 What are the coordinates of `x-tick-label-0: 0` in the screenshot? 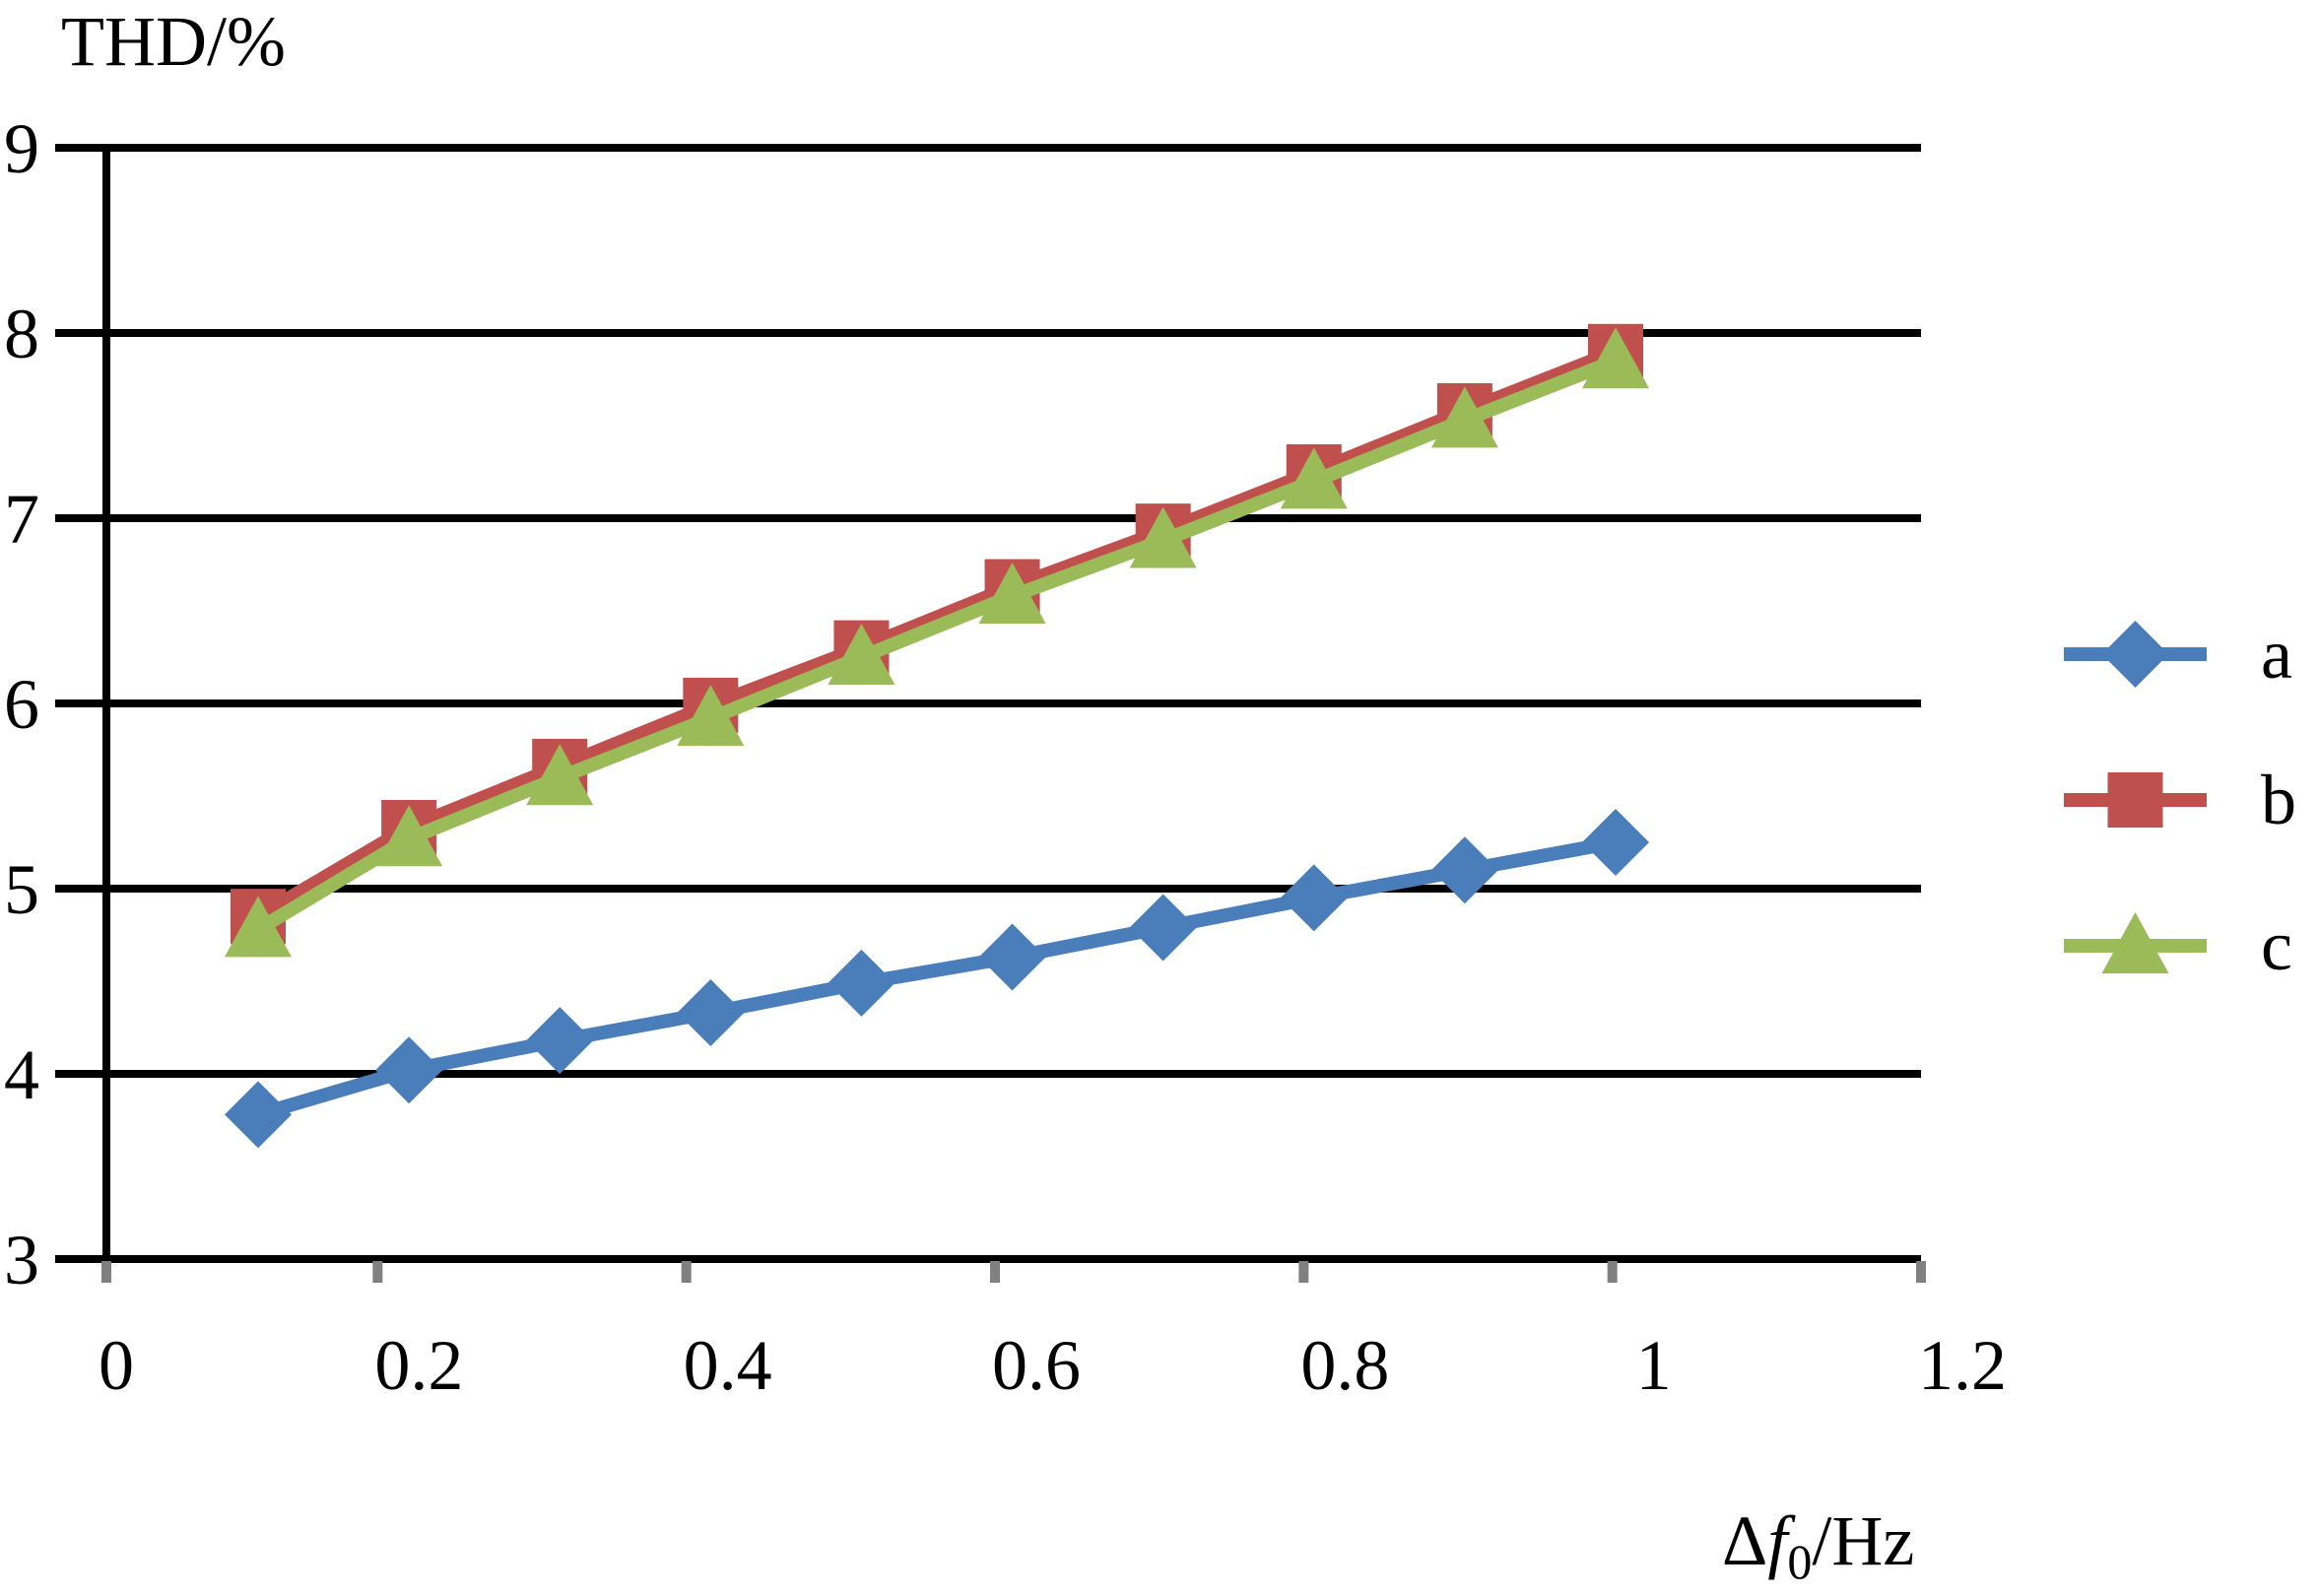 It's located at (116, 1366).